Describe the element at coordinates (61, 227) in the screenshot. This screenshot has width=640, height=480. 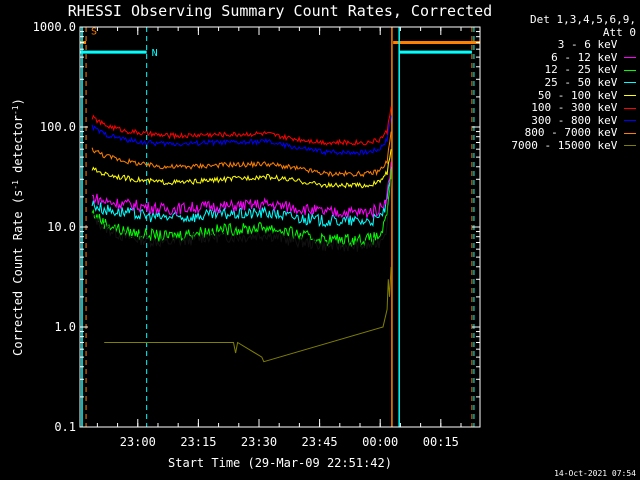
I see `y-tick-label-2: 10.0` at that location.